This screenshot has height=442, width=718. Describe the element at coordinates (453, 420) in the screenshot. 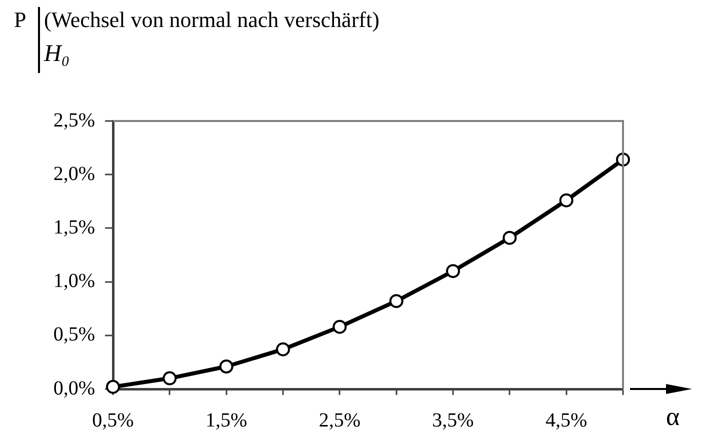

I see `x-tick-label: 3,5%` at that location.